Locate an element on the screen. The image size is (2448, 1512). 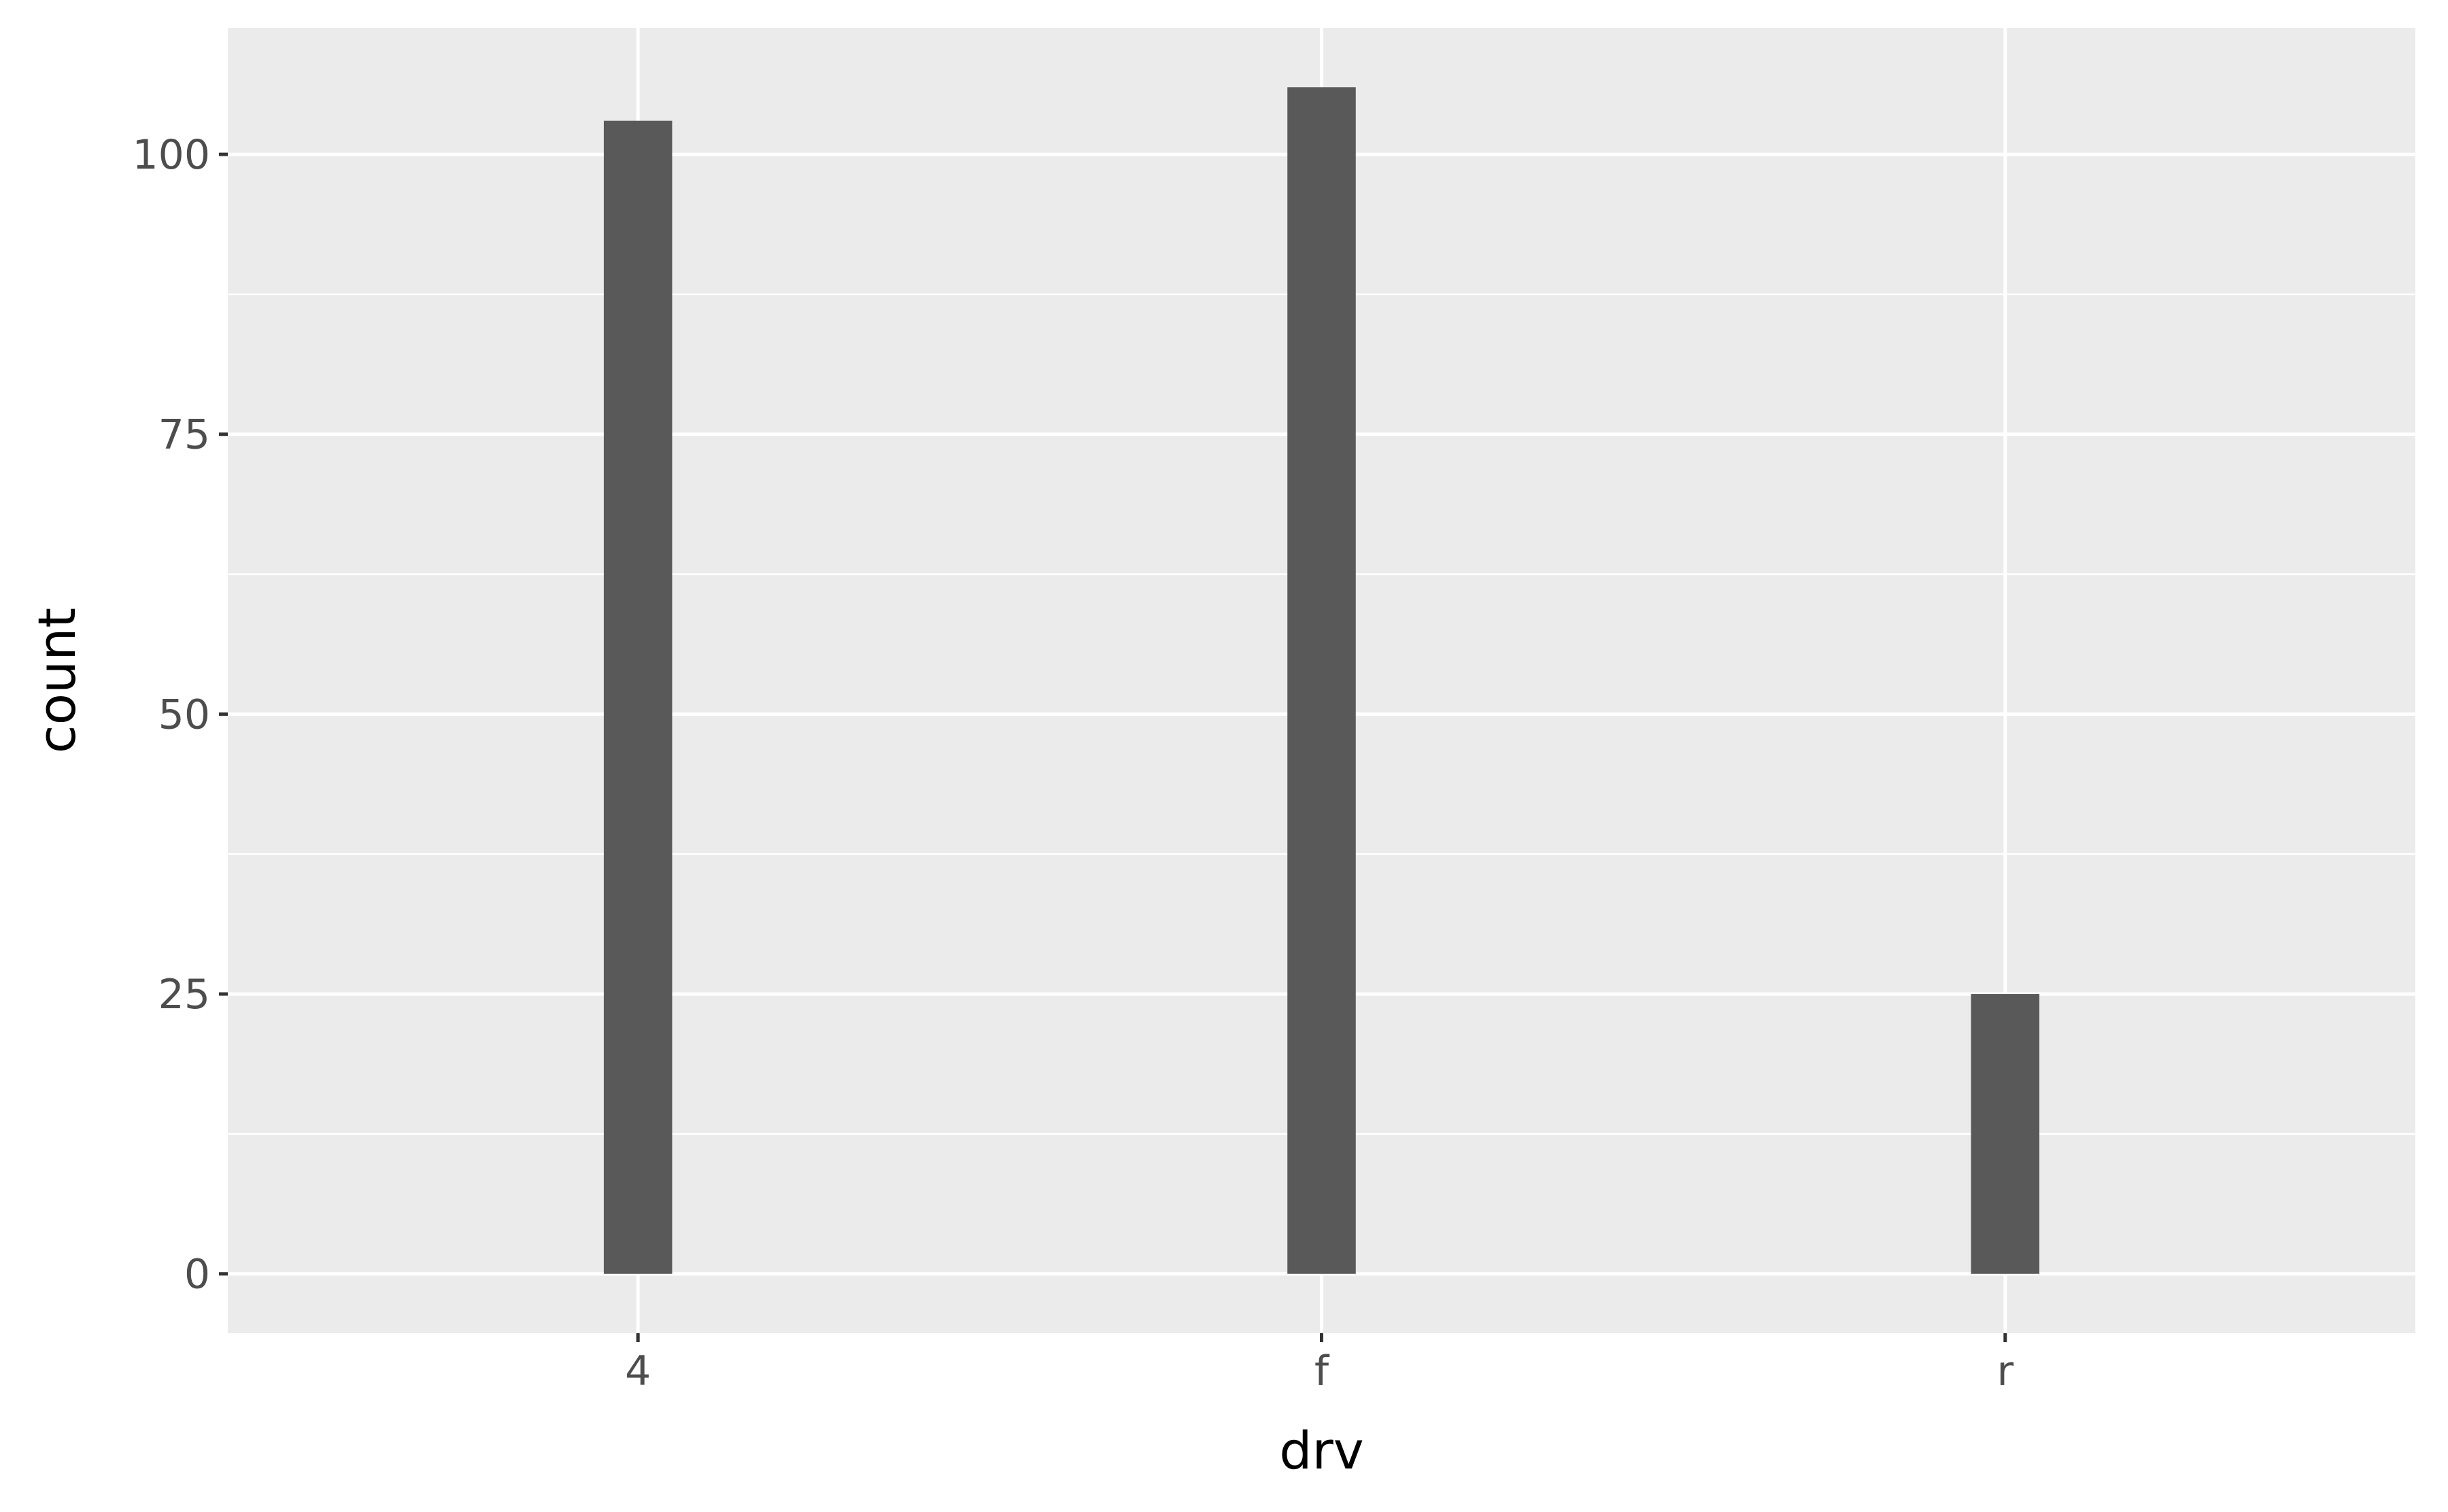
y-tick-label: 75 is located at coordinates (184, 435).